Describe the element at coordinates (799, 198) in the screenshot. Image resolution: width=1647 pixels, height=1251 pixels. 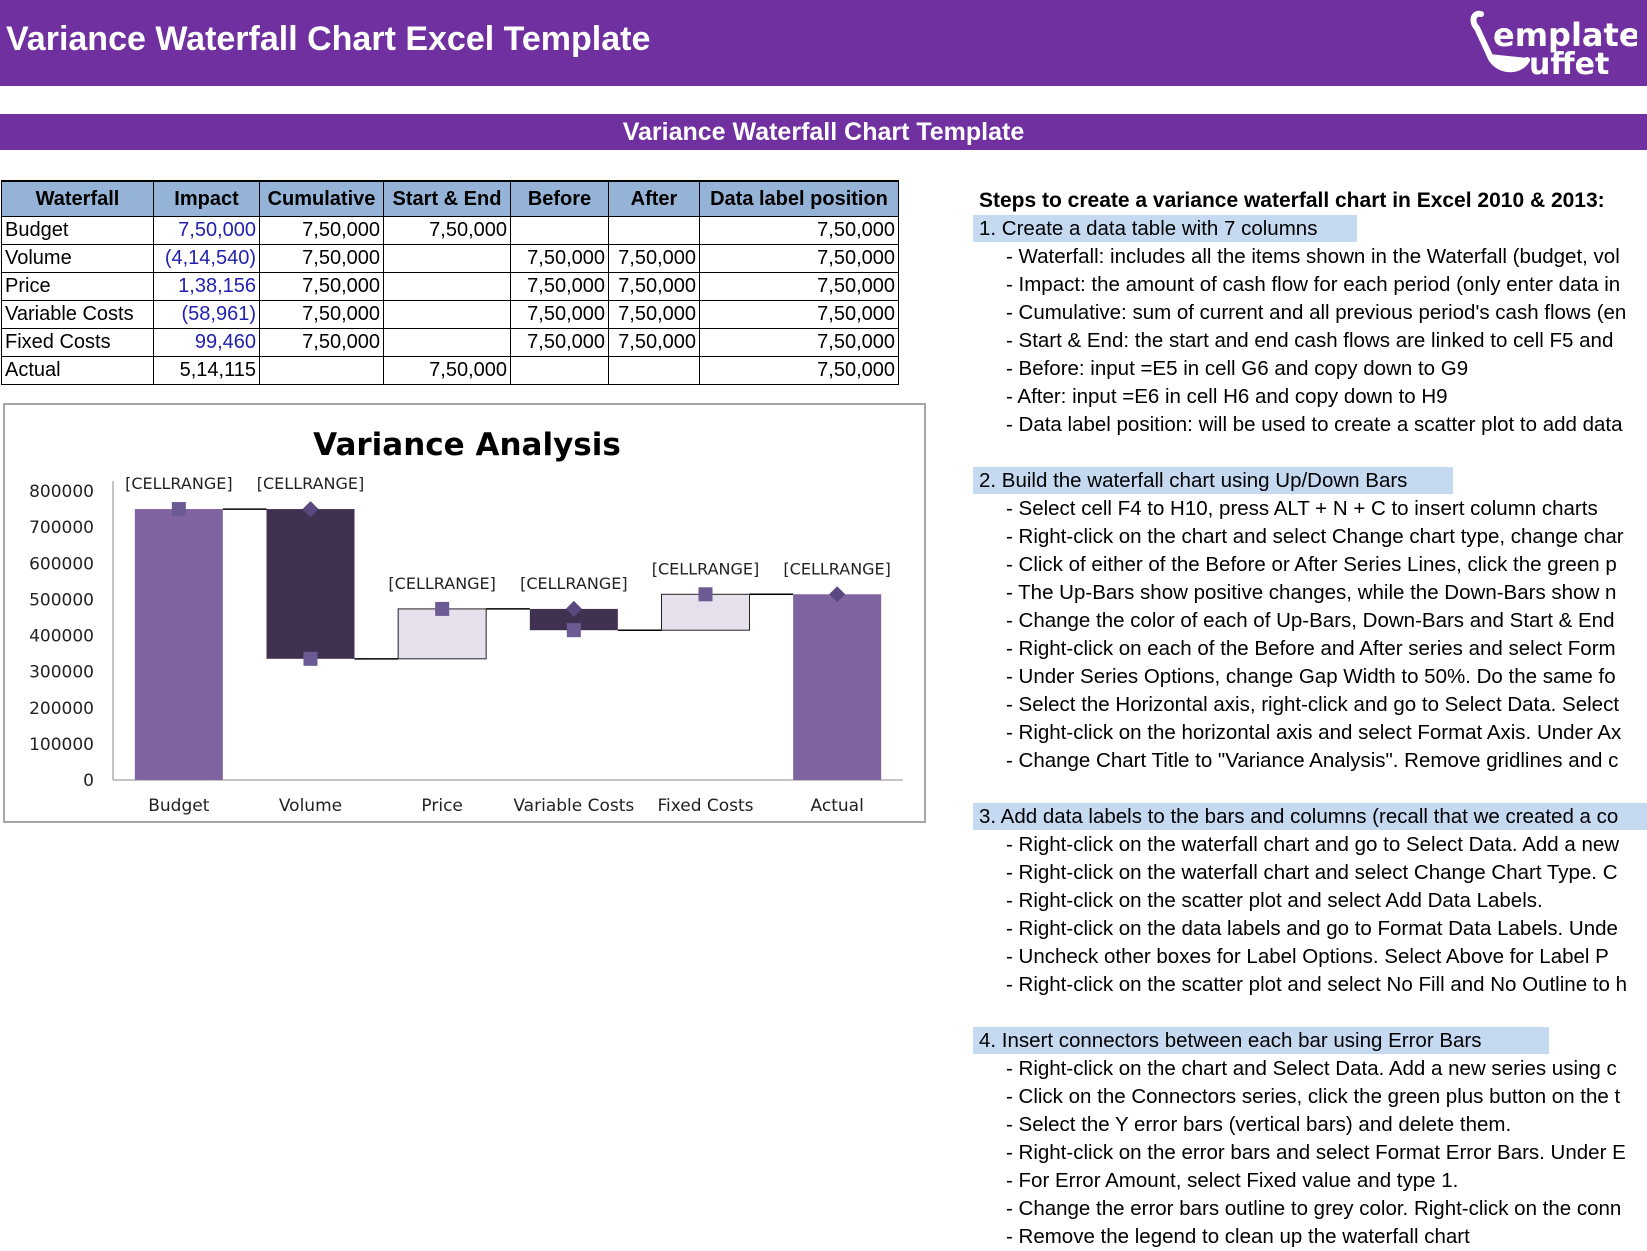
I see `column-header: Data label position` at that location.